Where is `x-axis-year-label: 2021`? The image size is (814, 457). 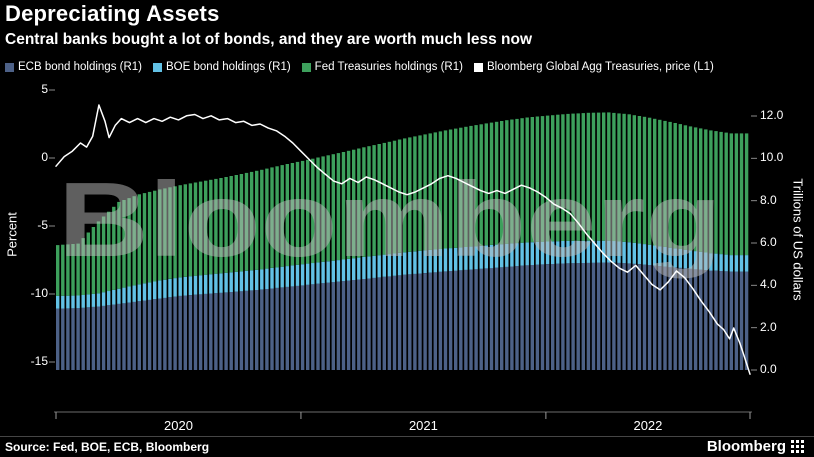
x-axis-year-label: 2021 is located at coordinates (423, 425).